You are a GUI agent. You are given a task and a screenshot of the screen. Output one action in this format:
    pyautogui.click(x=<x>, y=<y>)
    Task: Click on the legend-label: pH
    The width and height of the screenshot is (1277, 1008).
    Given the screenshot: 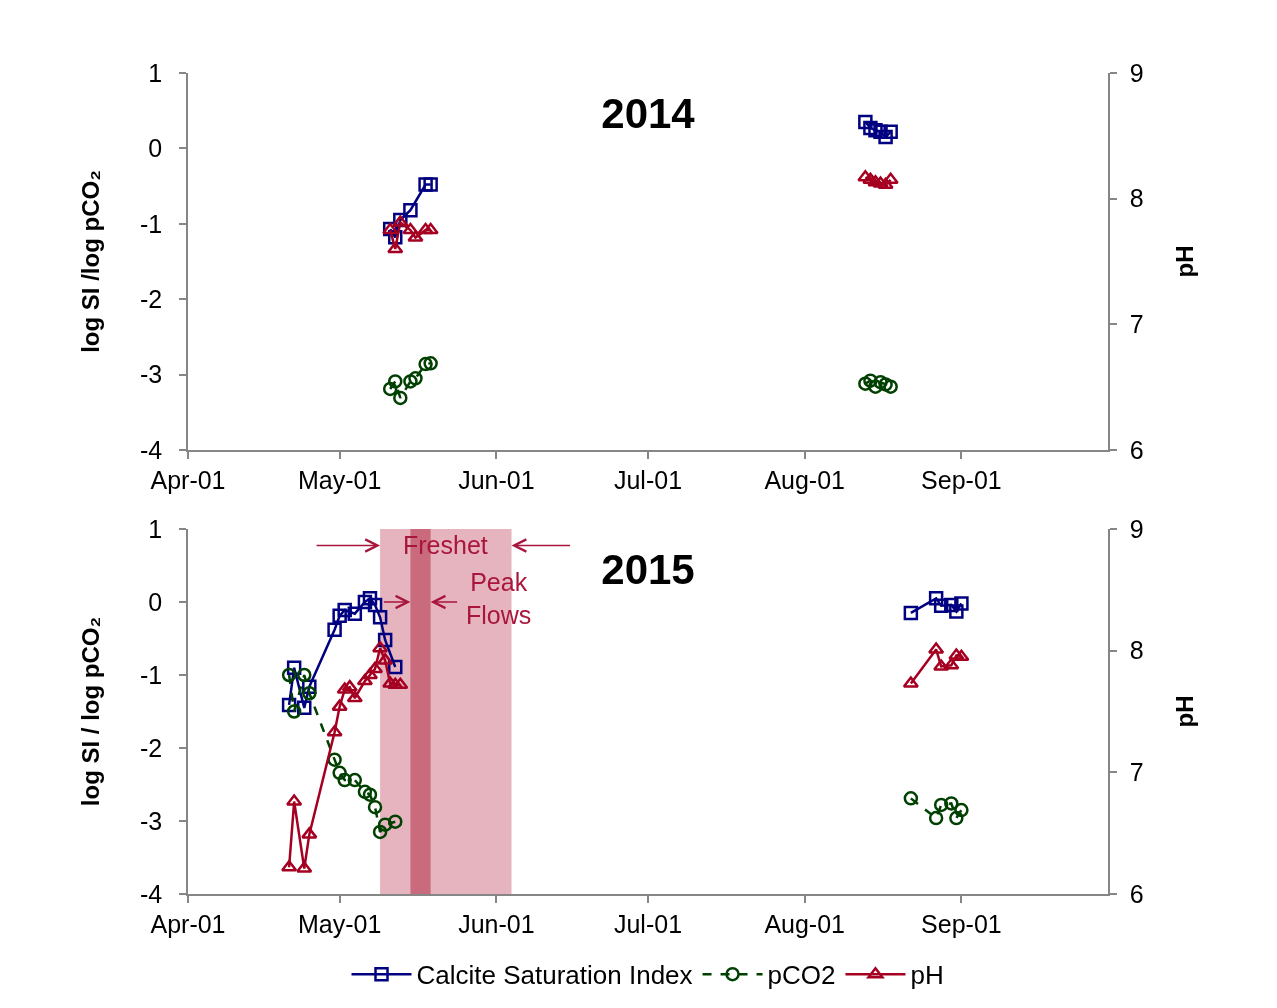 What is the action you would take?
    pyautogui.click(x=927, y=975)
    